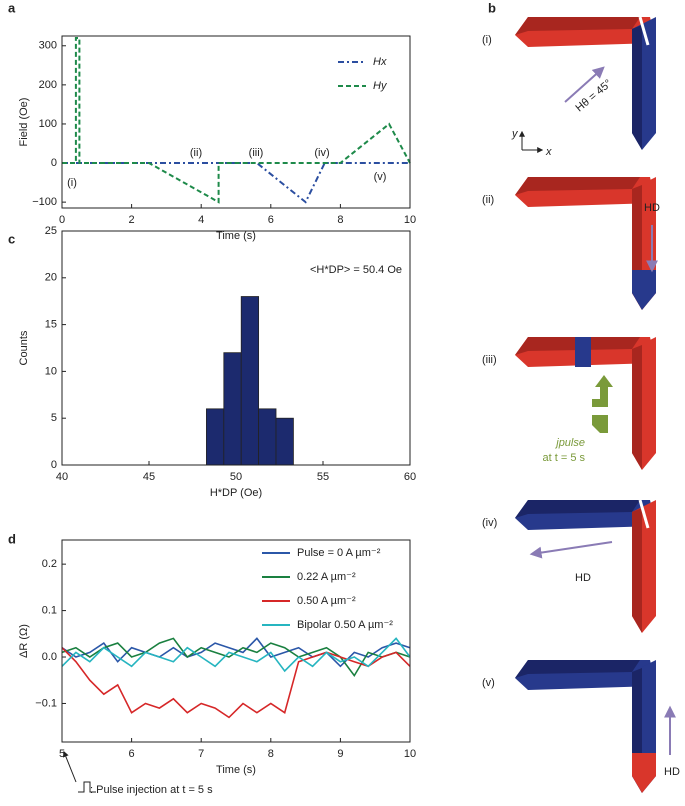 This screenshot has height=806, width=685. I want to click on step-label: (i), so click(487, 40).